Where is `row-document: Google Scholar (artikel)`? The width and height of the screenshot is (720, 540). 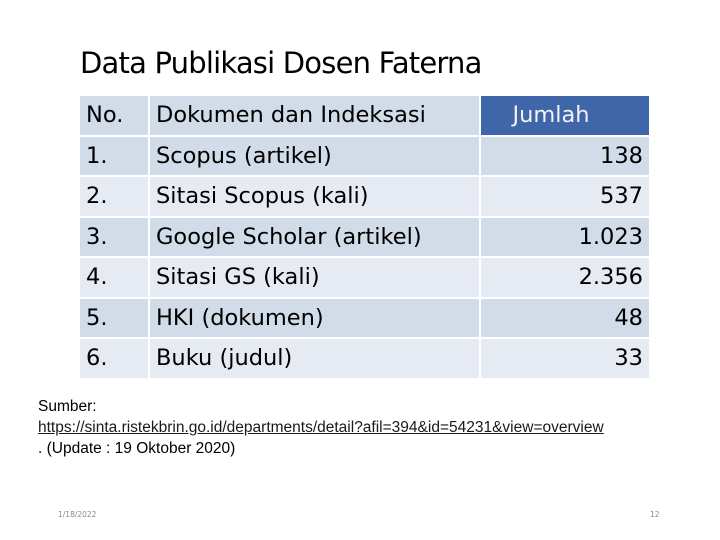
row-document: Google Scholar (artikel) is located at coordinates (314, 237).